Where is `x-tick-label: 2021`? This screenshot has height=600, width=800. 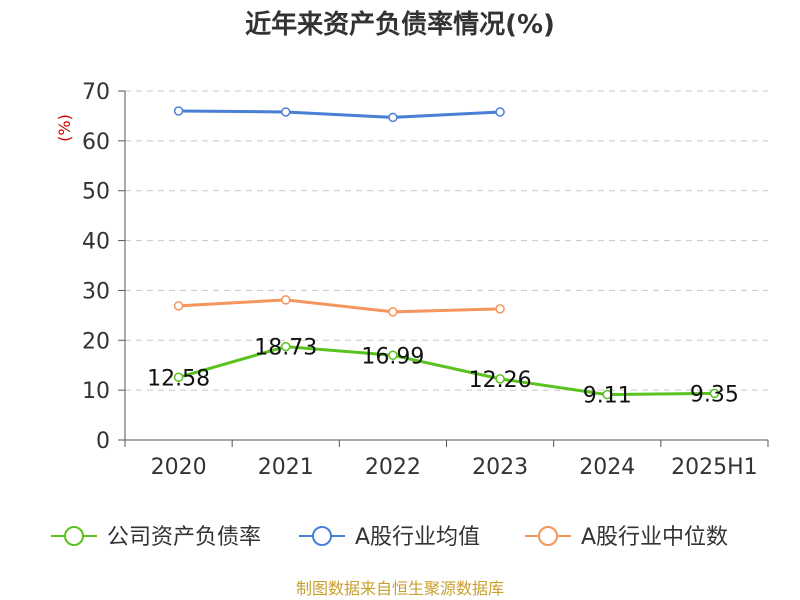 x-tick-label: 2021 is located at coordinates (286, 467).